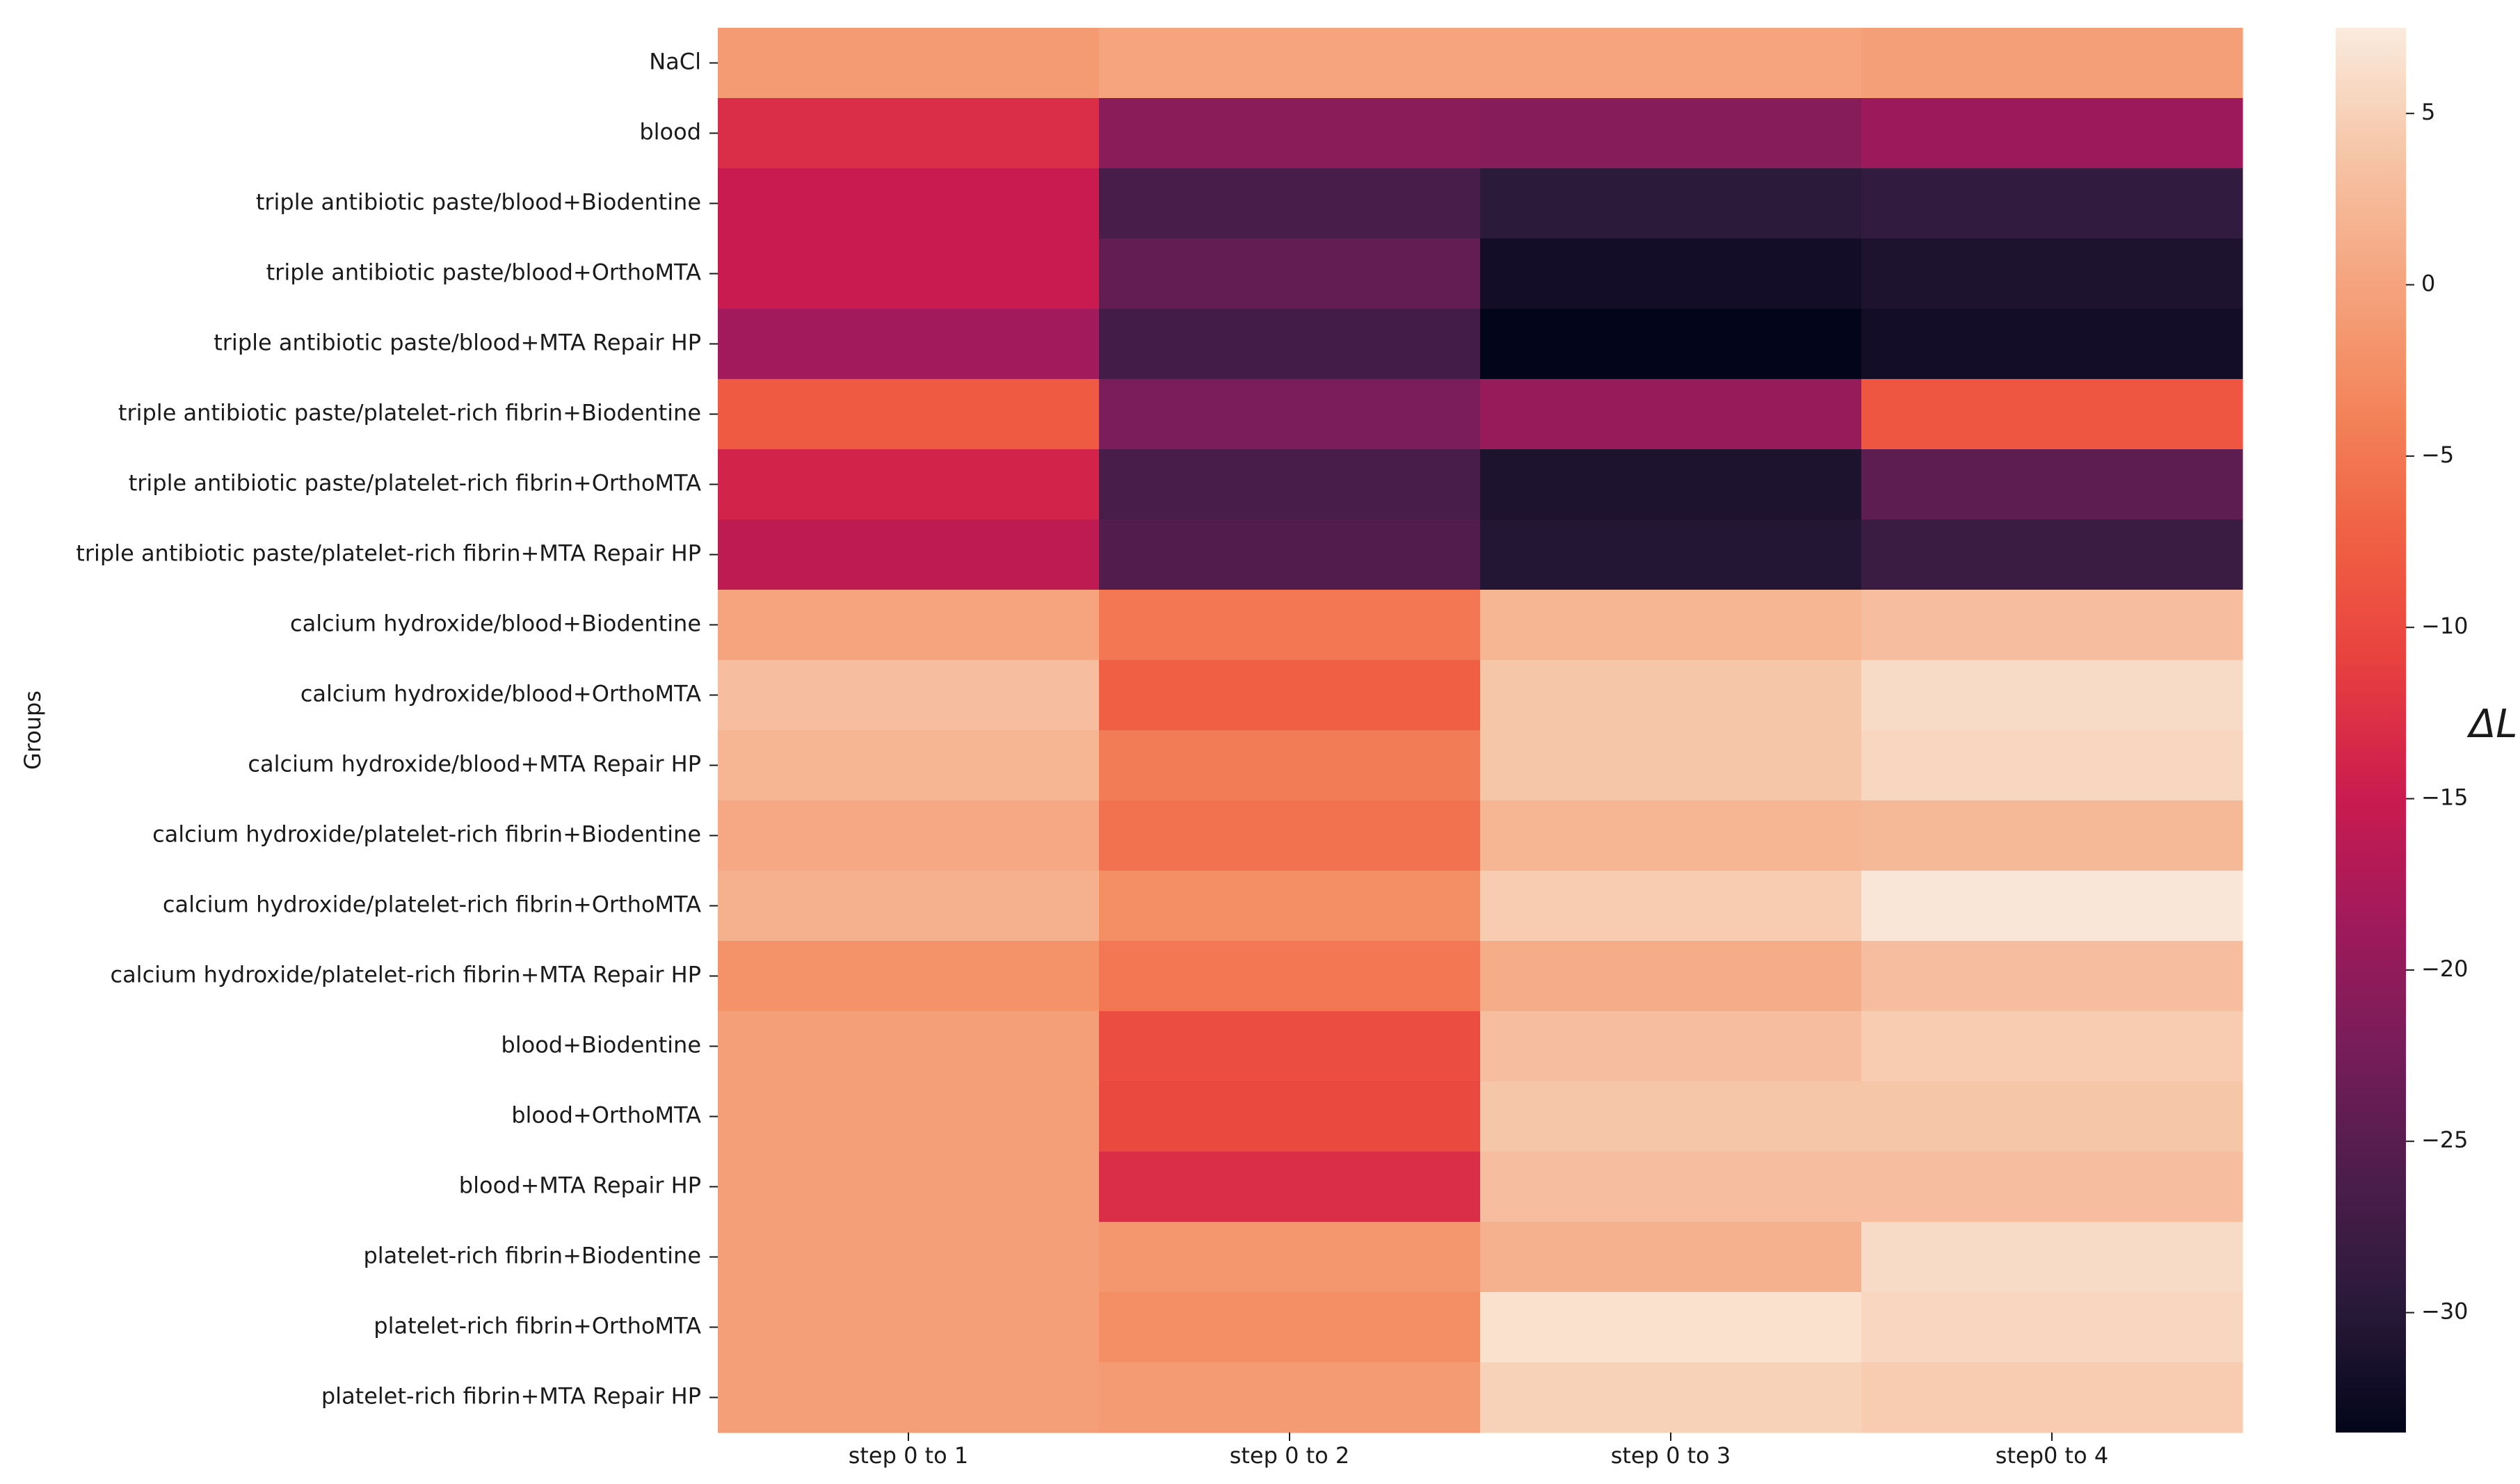 The height and width of the screenshot is (1484, 2520). What do you see at coordinates (909, 625) in the screenshot?
I see `heatmap-cell-r8-c0` at bounding box center [909, 625].